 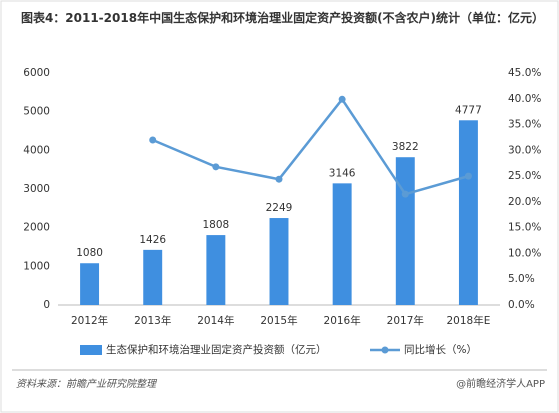 I want to click on y-tick-label: 5000, so click(x=36, y=112).